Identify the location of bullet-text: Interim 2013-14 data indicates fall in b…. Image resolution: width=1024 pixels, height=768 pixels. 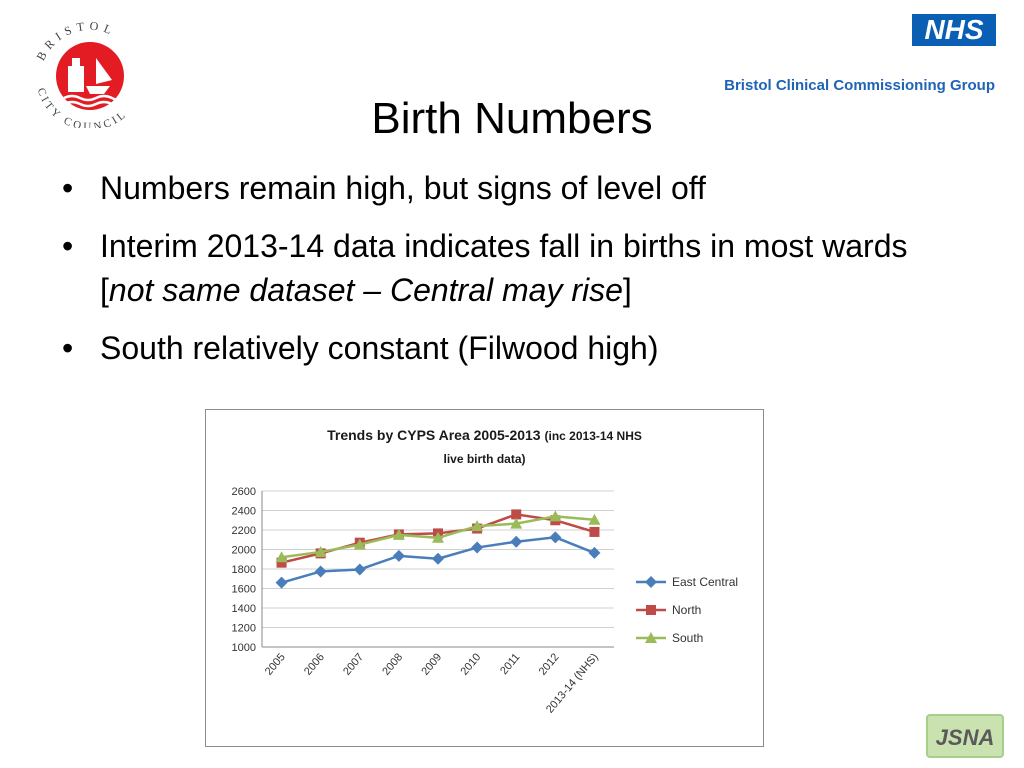
(504, 268).